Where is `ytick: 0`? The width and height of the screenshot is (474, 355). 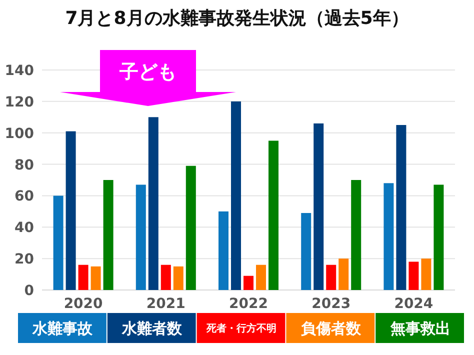 ytick: 0 is located at coordinates (29, 291).